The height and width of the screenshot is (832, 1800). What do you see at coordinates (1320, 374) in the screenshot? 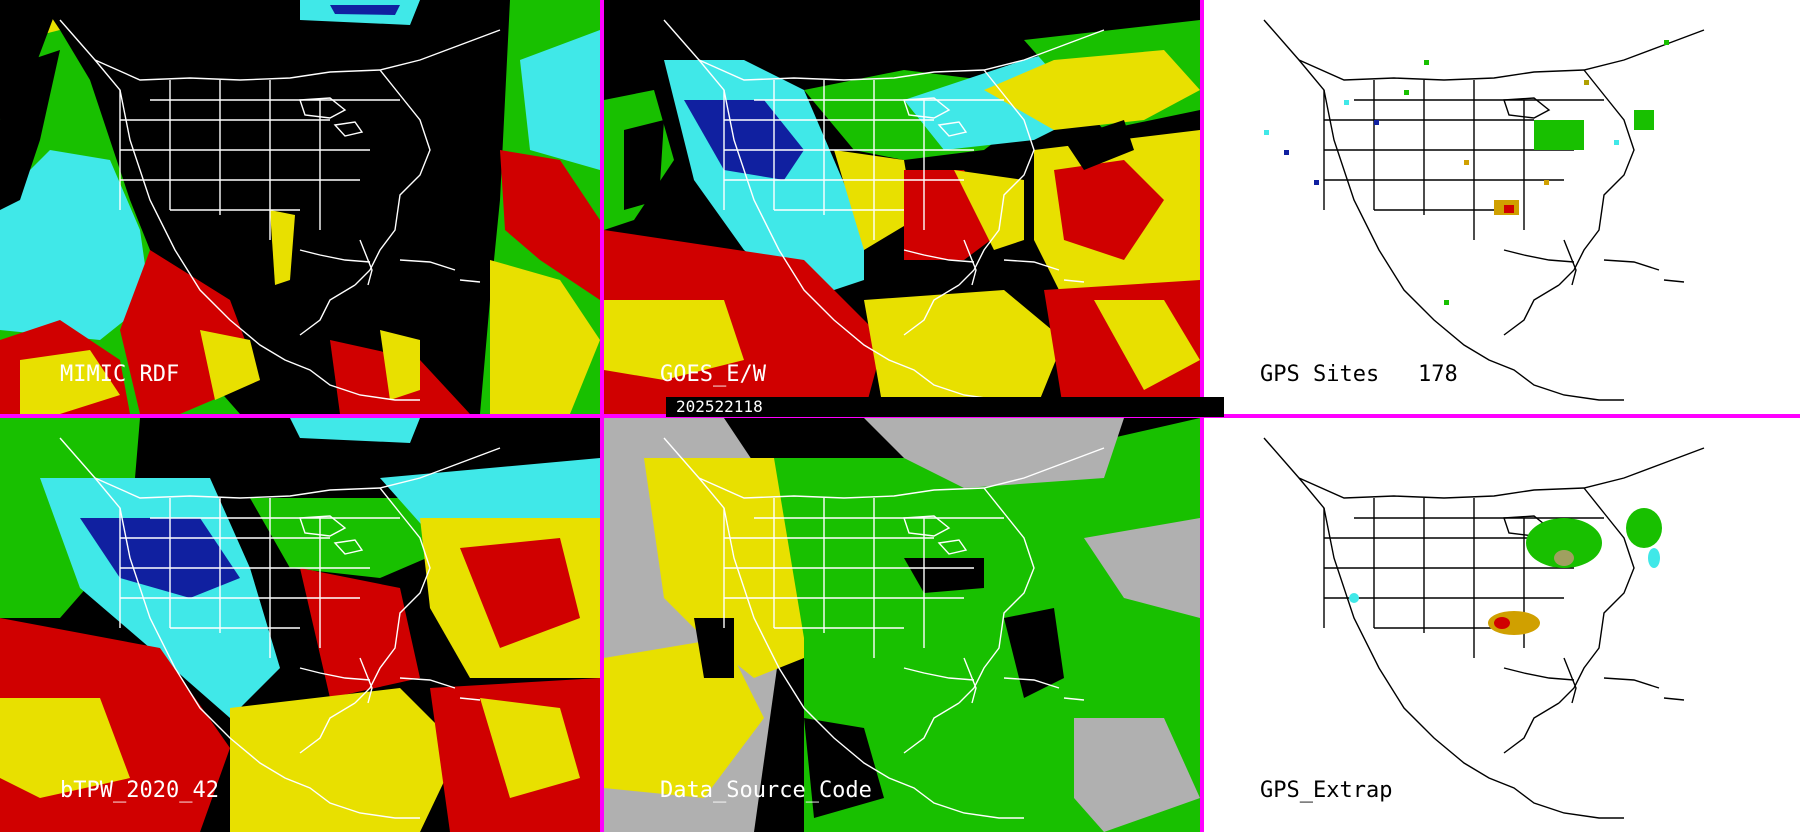
I see `panel-label: GPS Sites` at bounding box center [1320, 374].